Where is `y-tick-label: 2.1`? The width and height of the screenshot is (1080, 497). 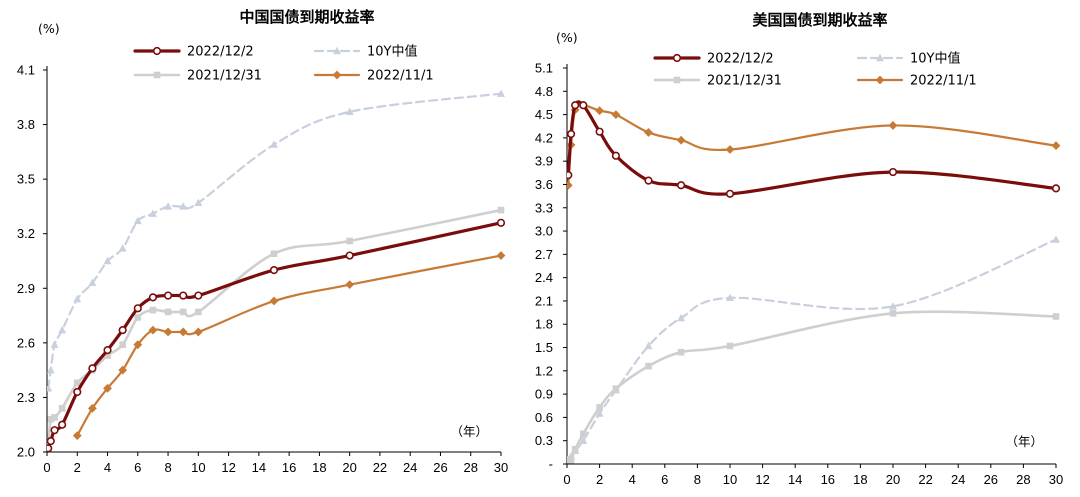
y-tick-label: 2.1 is located at coordinates (544, 300).